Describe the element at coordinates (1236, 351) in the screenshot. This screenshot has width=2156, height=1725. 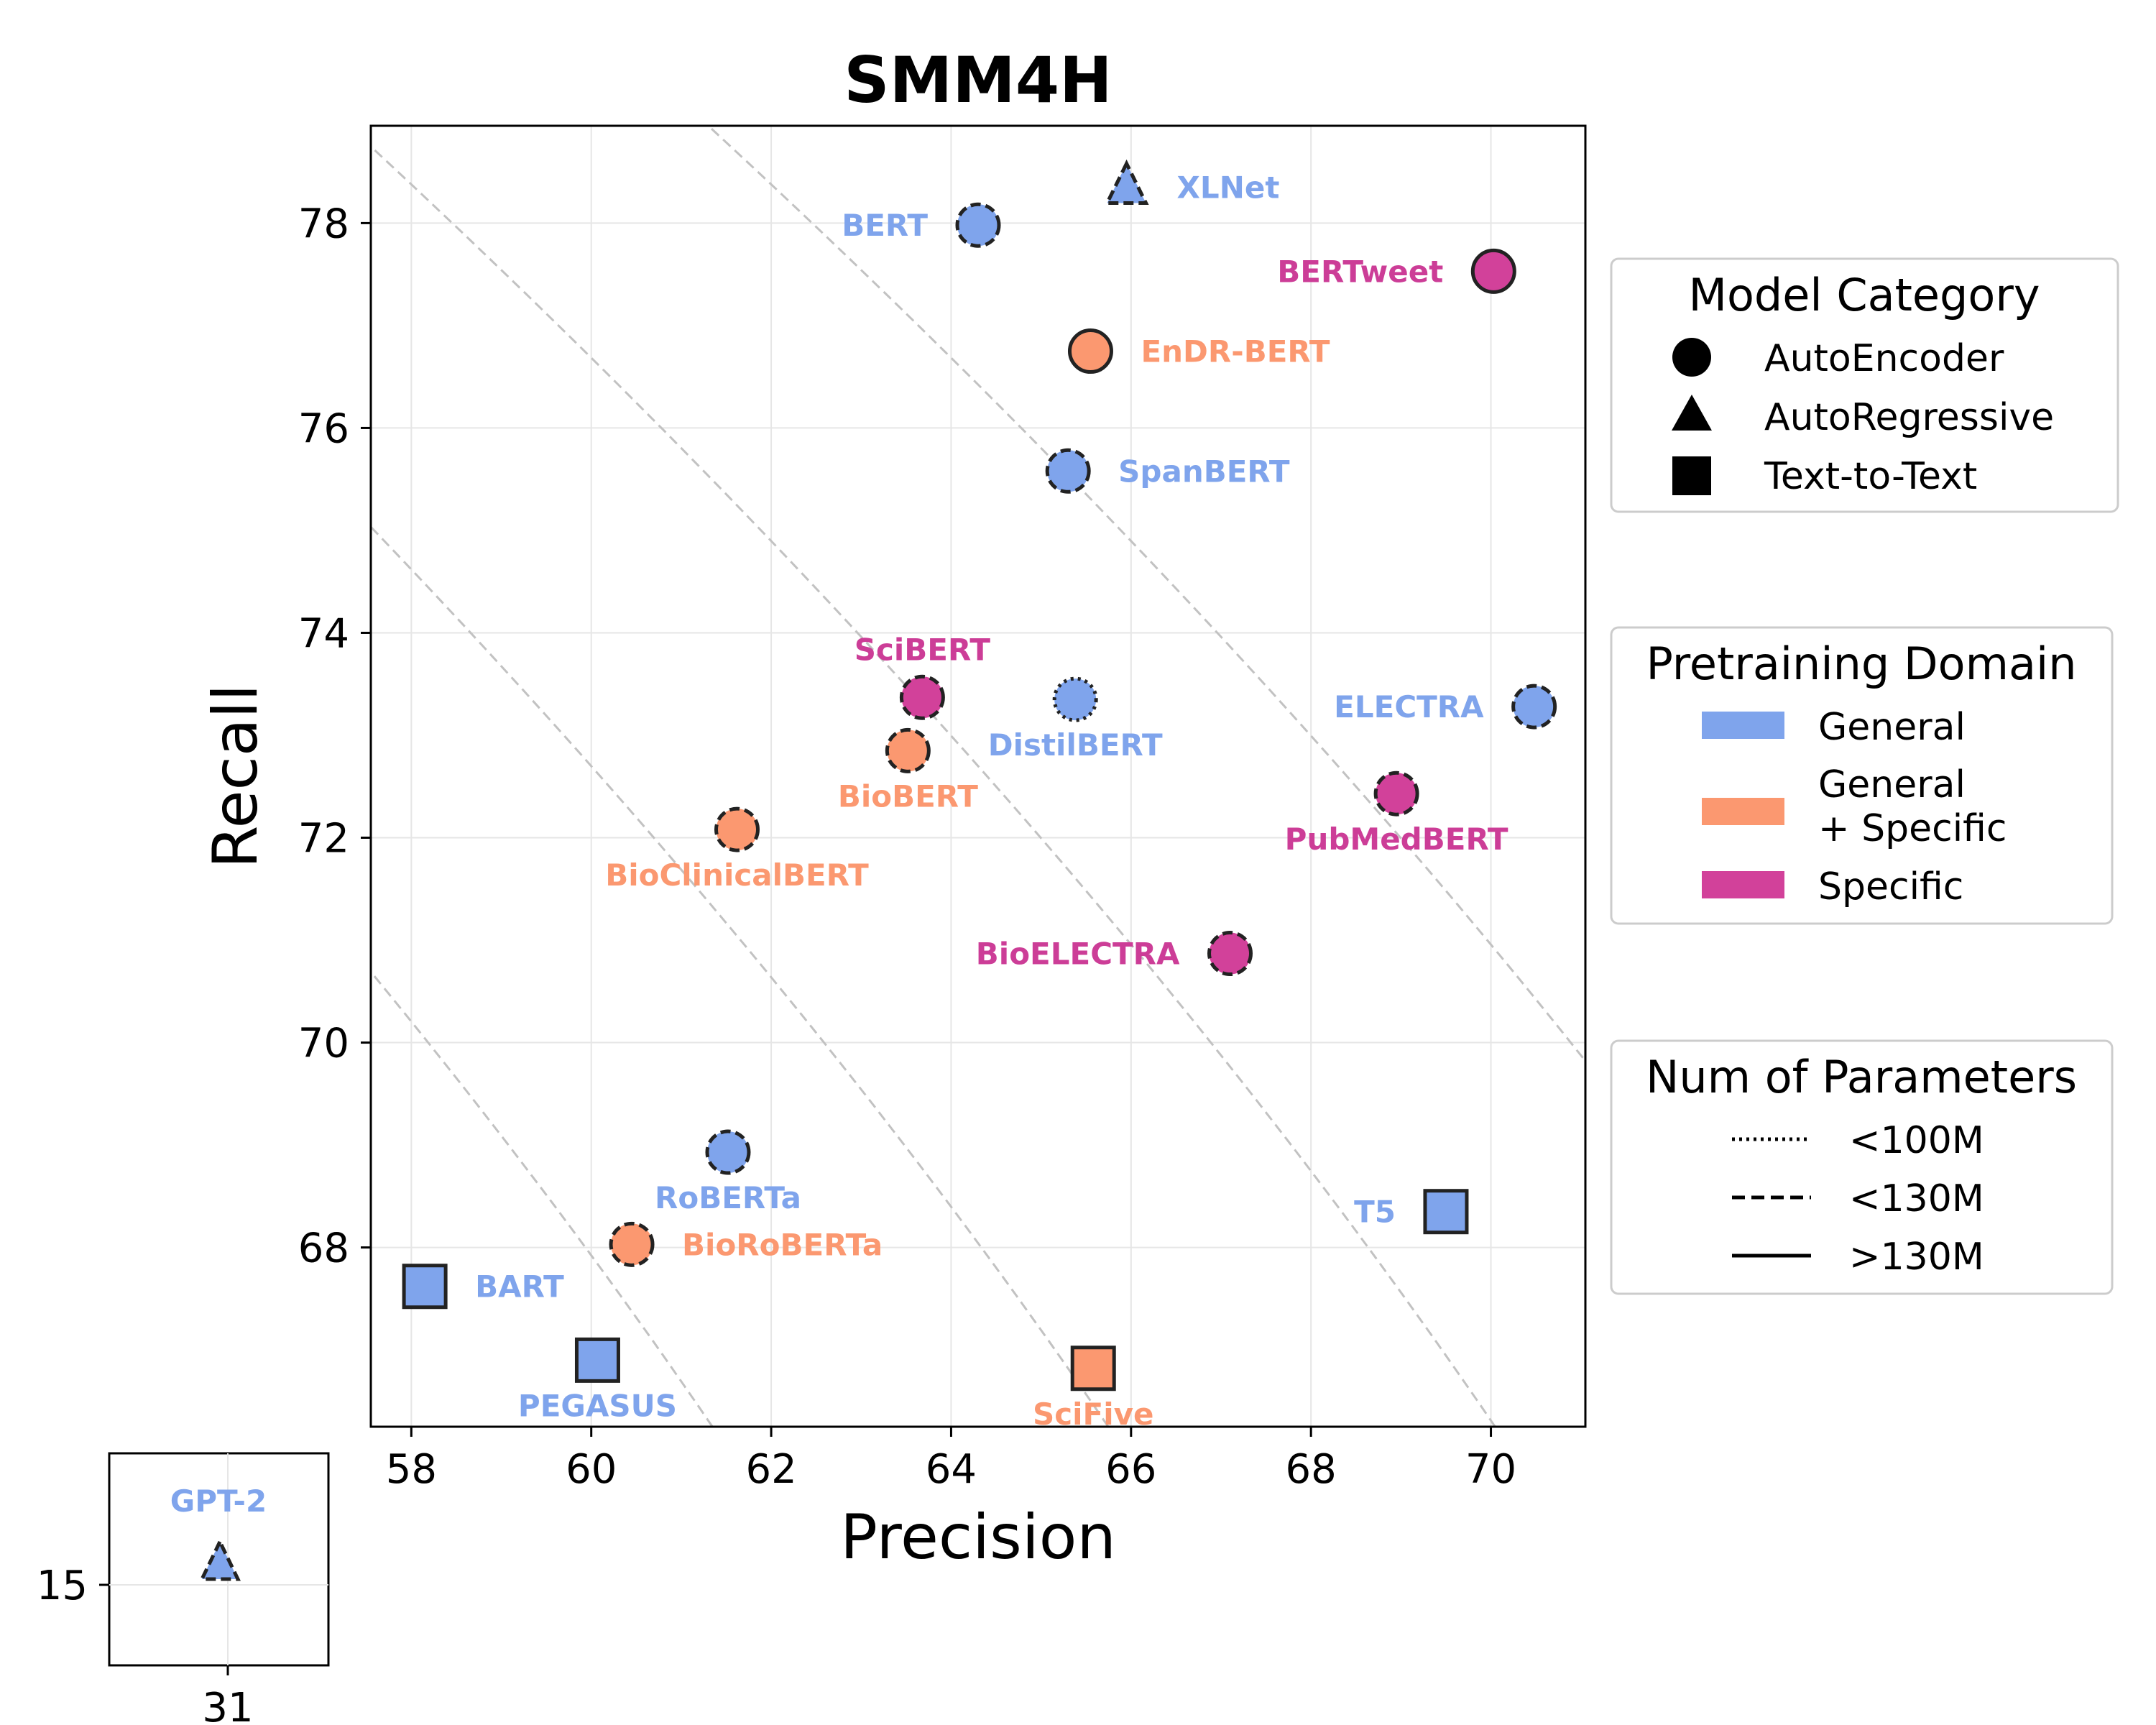
I see `label-endr-bert: EnDR-BERT` at that location.